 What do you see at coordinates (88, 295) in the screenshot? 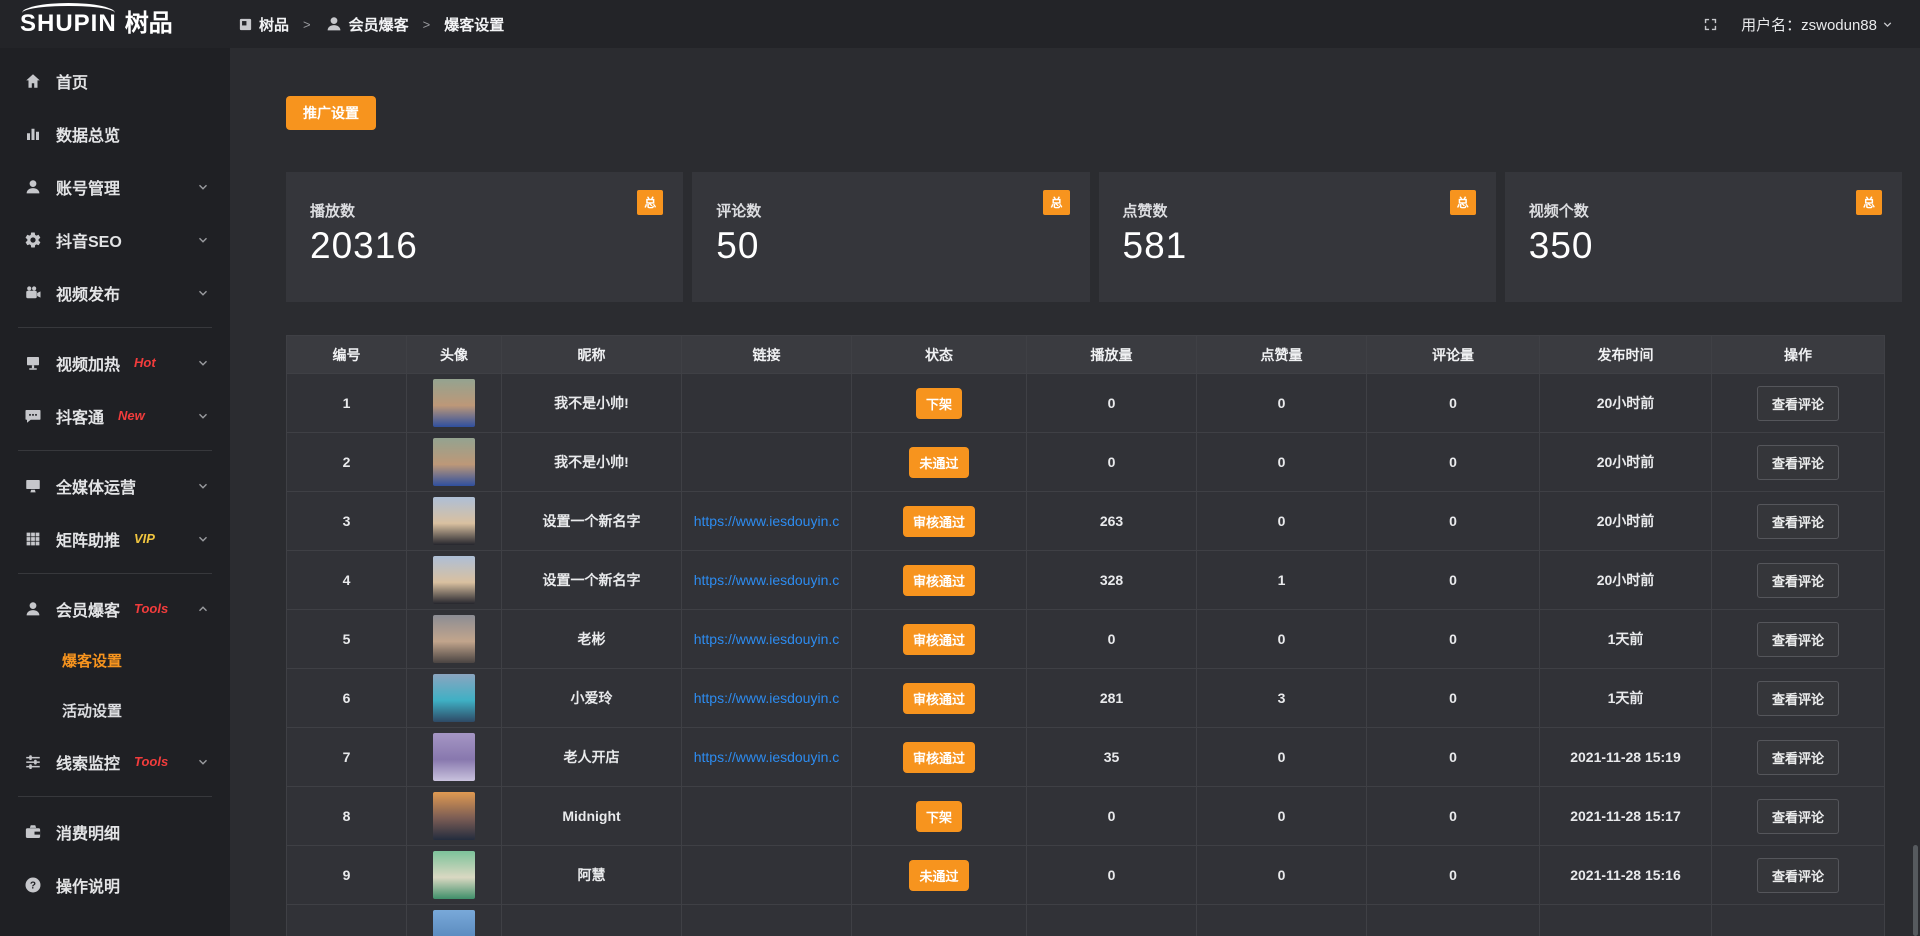
I see `sidebar-item-label: 视频发布` at bounding box center [88, 295].